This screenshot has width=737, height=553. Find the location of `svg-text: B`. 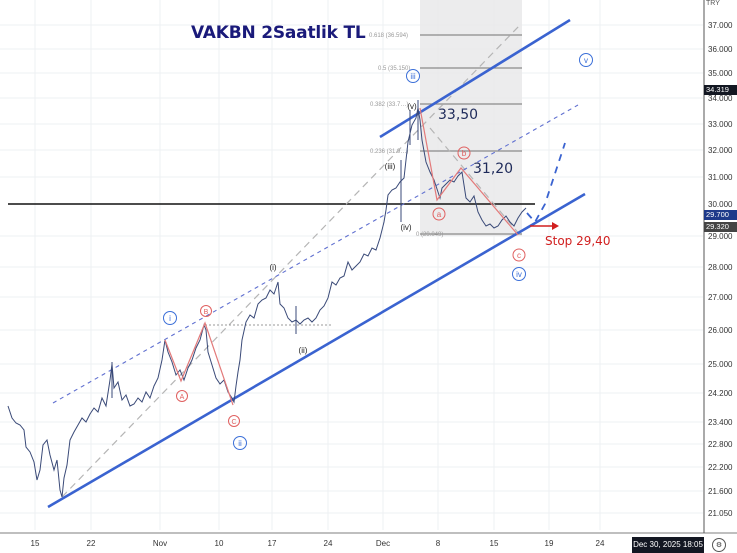

svg-text: B is located at coordinates (206, 312).